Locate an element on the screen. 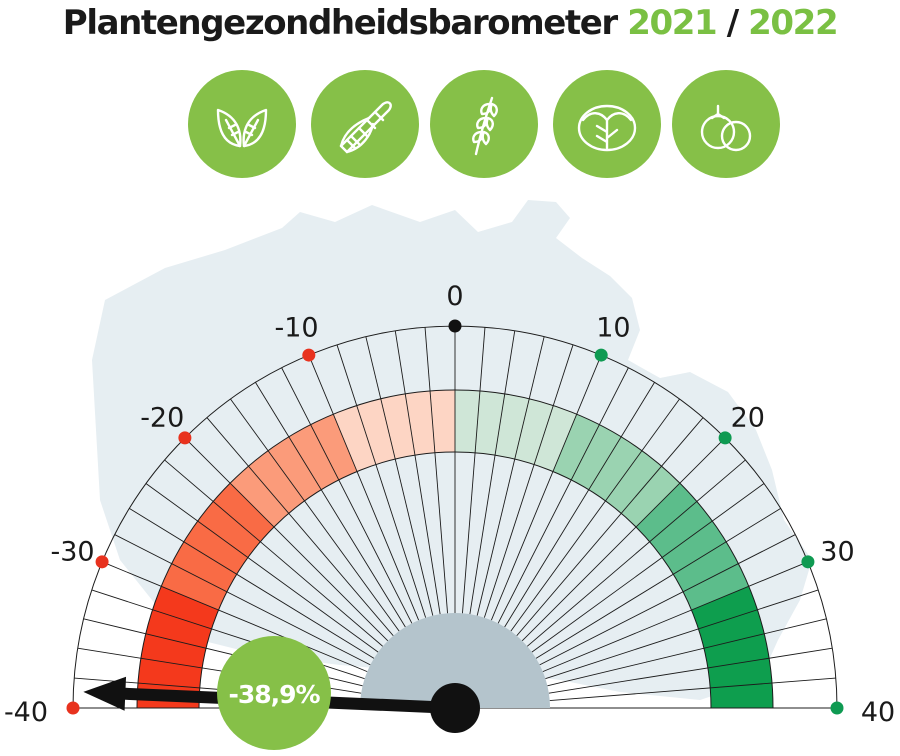 The width and height of the screenshot is (900, 756). title-year-end: 2022 is located at coordinates (793, 23).